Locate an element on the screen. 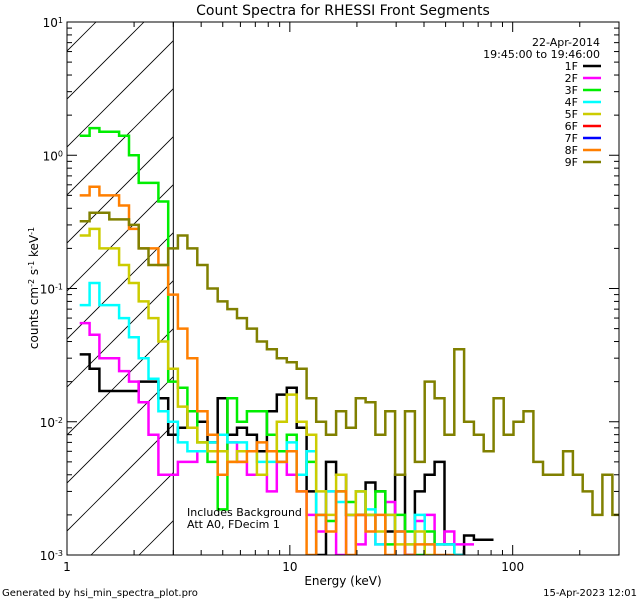 The height and width of the screenshot is (600, 640). legend-label-1f: 1F is located at coordinates (571, 66).